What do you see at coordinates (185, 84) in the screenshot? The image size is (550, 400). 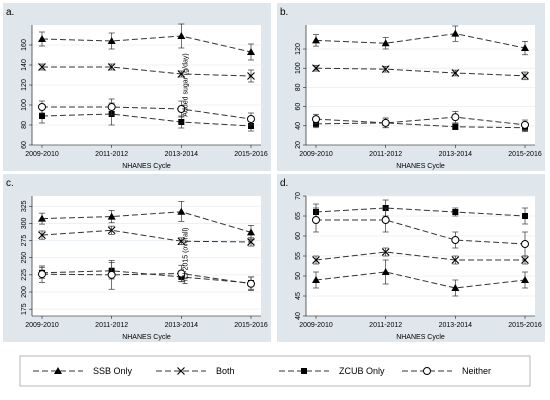 I see `y-axis-title: Added sugar (g/day)` at bounding box center [185, 84].